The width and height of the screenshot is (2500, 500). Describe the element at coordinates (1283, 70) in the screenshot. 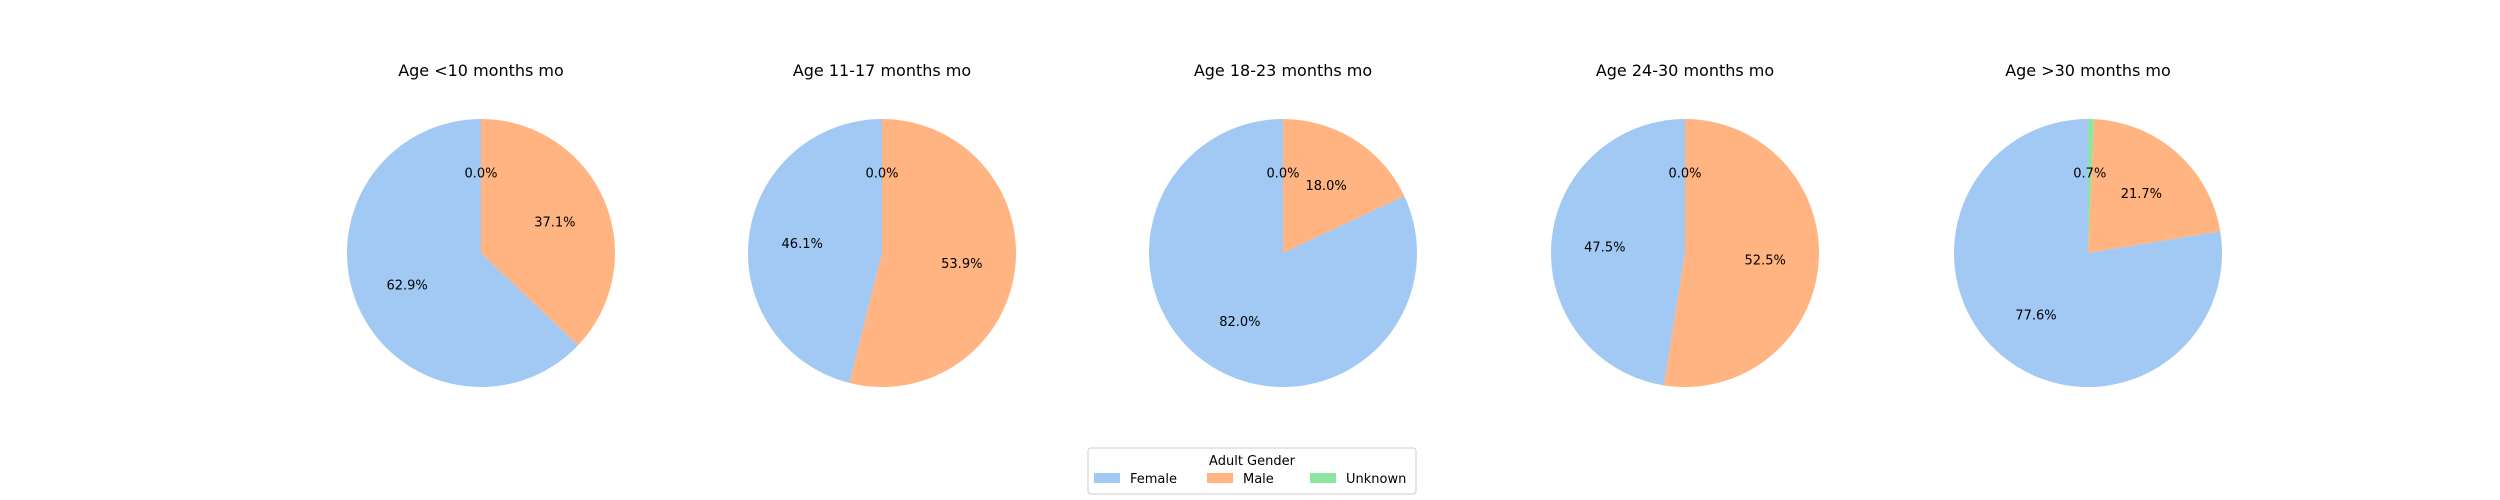

I see `pie-3-title: Age 18-23 months mo` at that location.